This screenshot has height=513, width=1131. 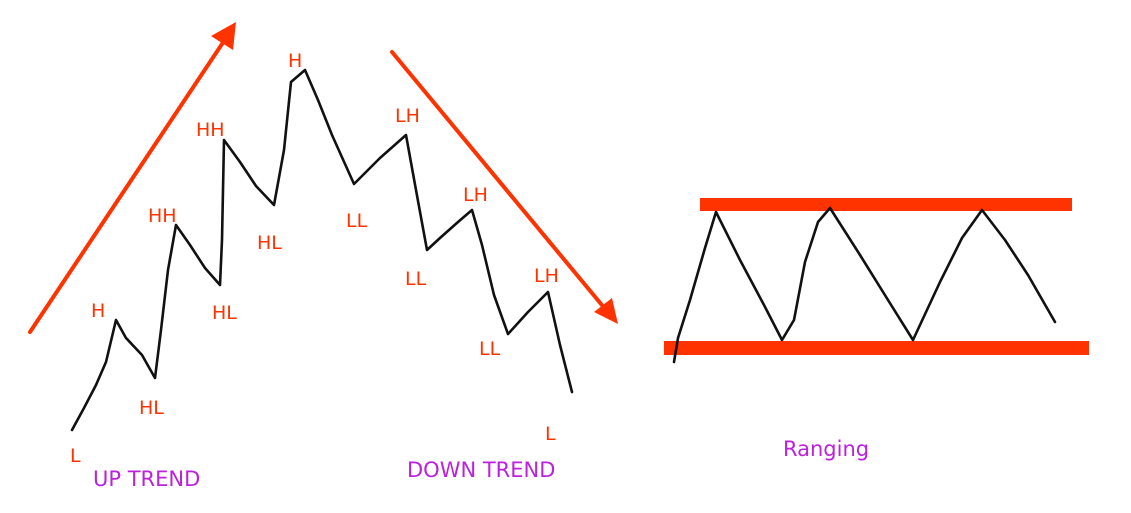 What do you see at coordinates (864, 285) in the screenshot?
I see `ranging-price-line` at bounding box center [864, 285].